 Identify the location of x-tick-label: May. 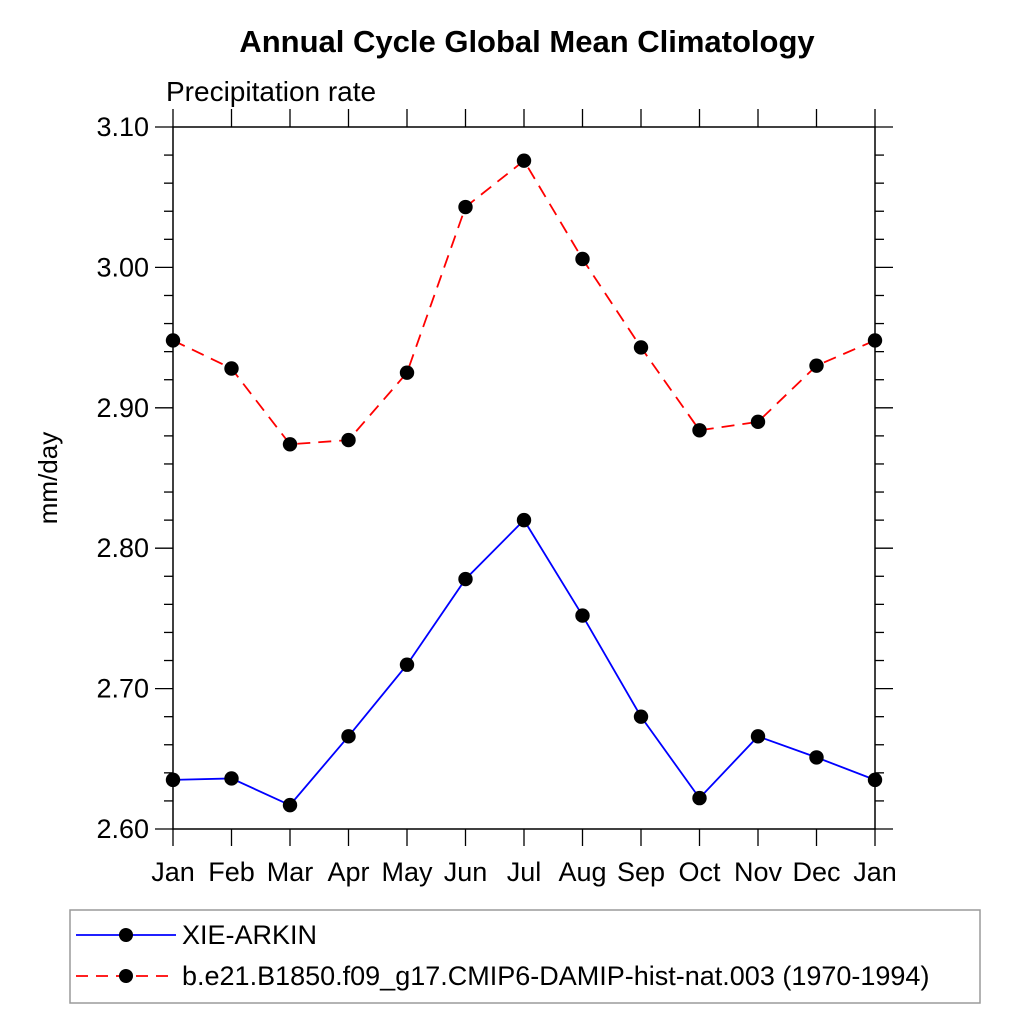
(407, 872).